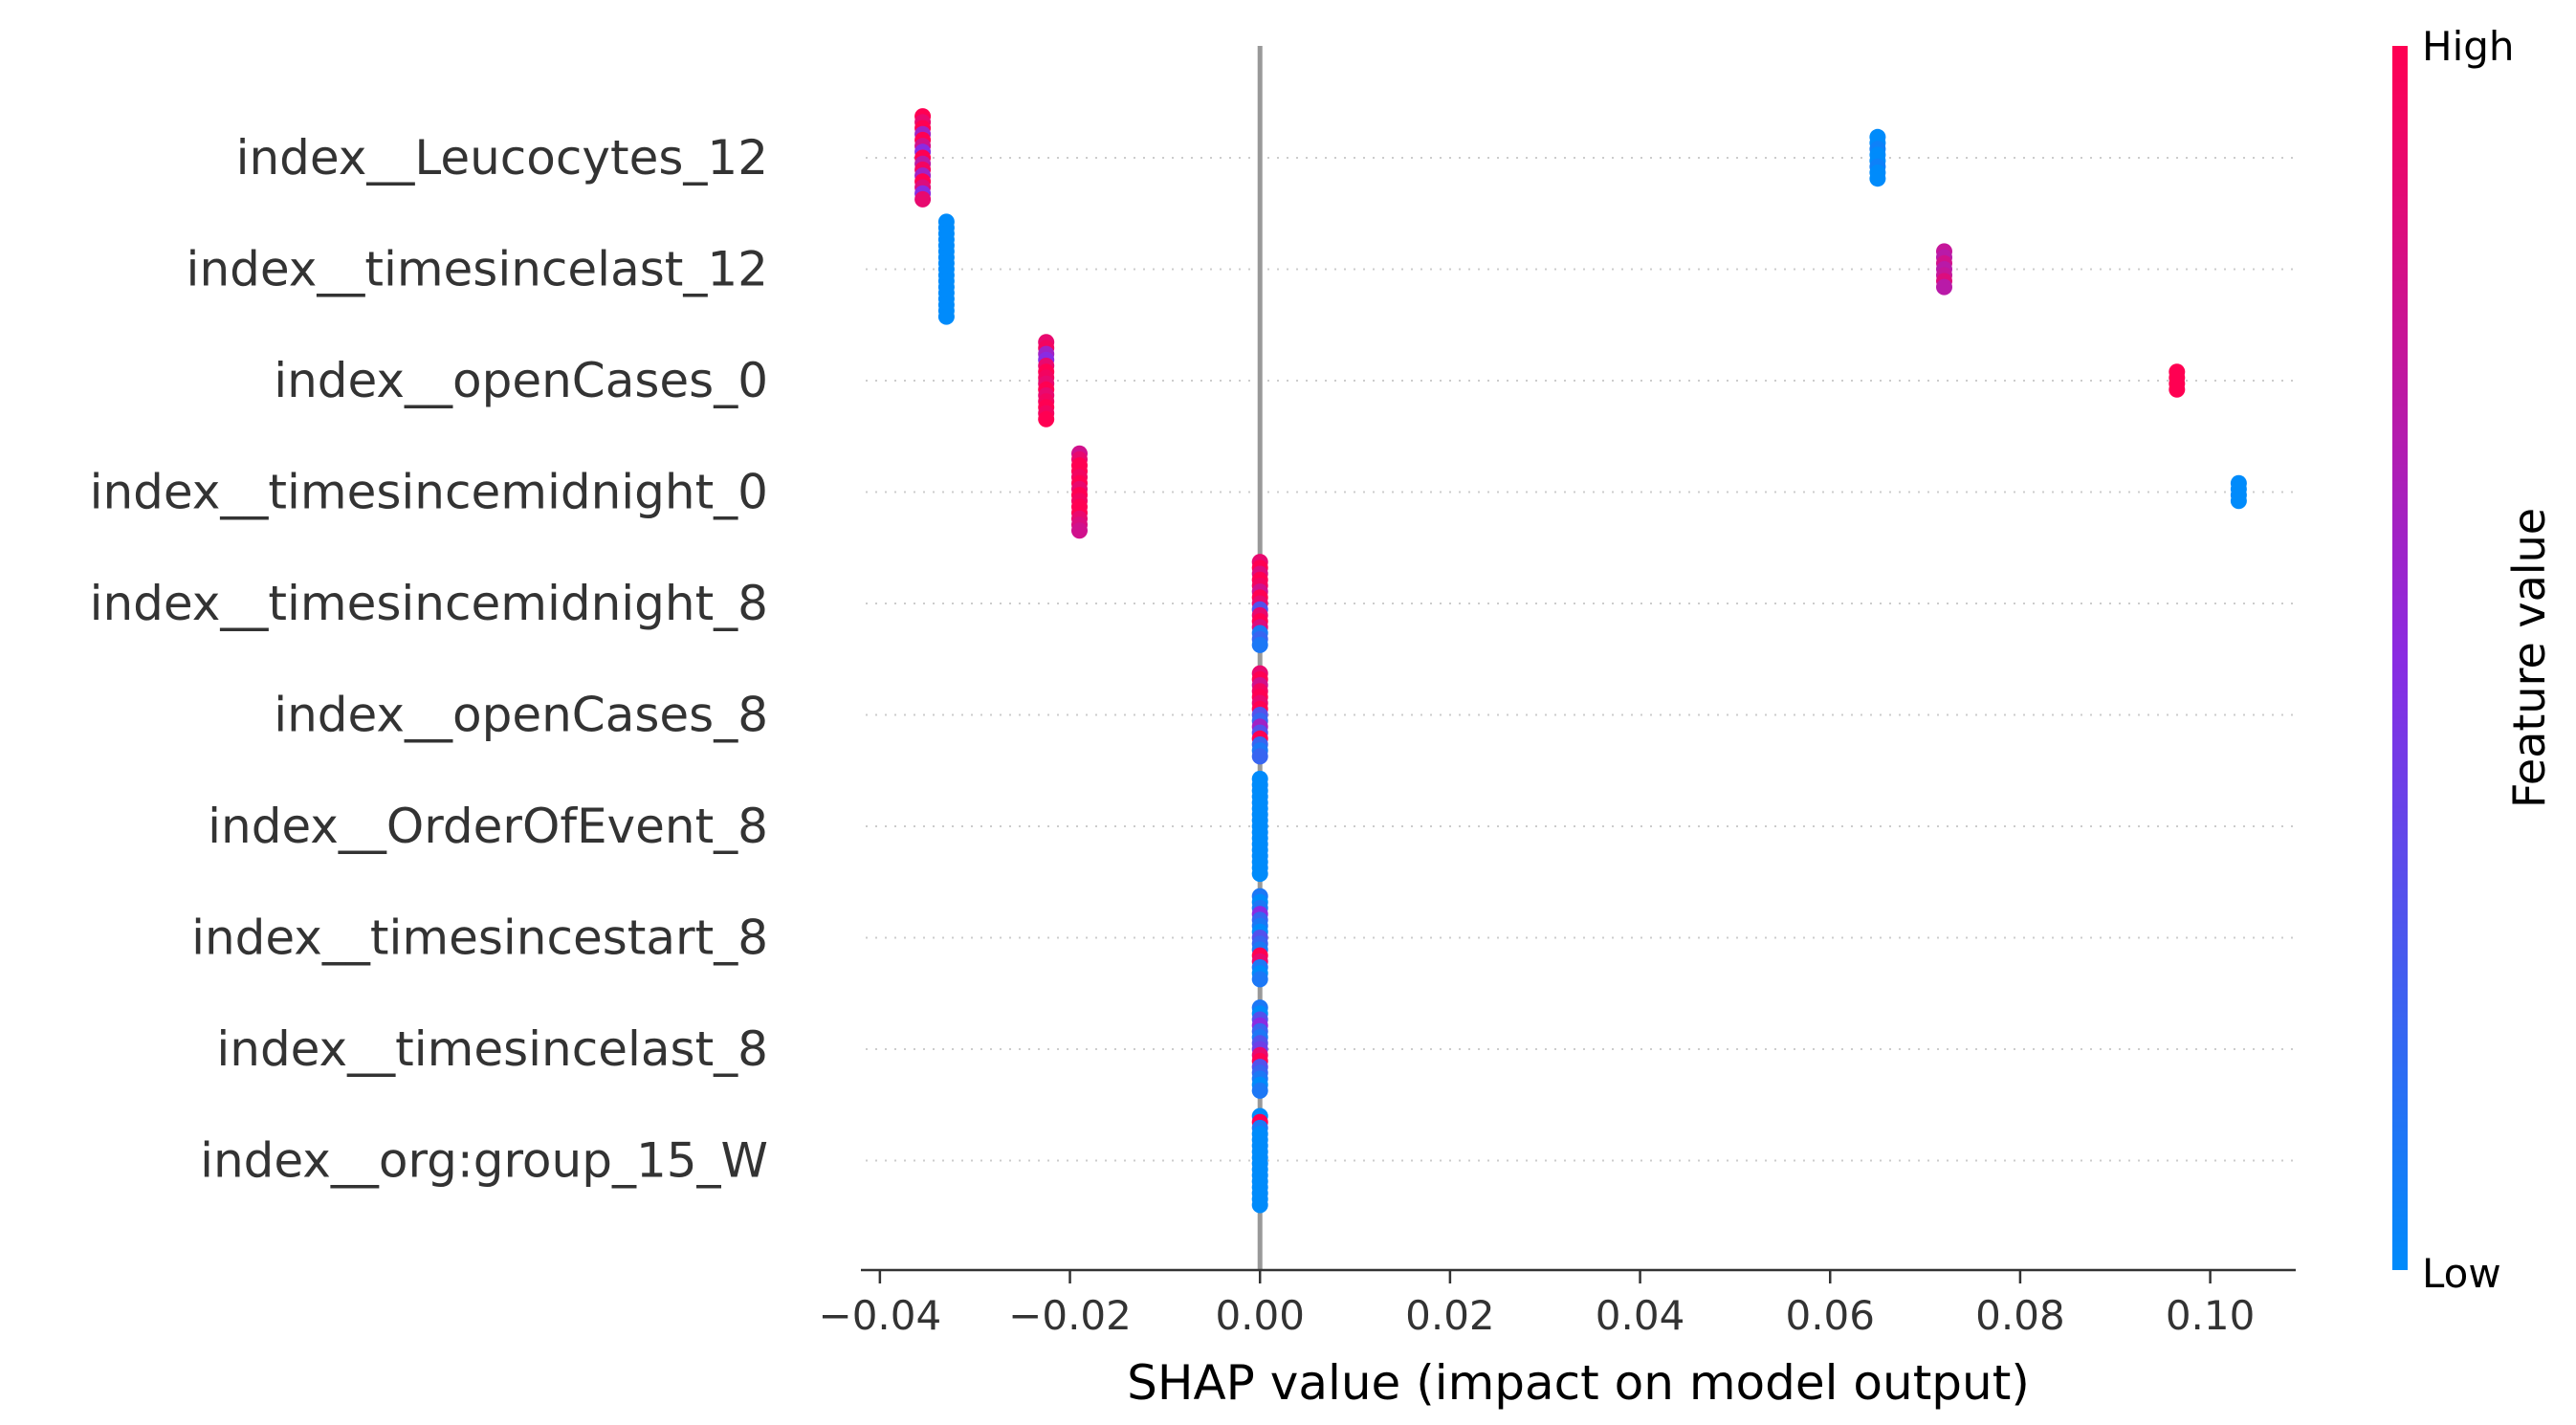 This screenshot has height=1425, width=2576. I want to click on colorbar-title: Feature value, so click(2529, 658).